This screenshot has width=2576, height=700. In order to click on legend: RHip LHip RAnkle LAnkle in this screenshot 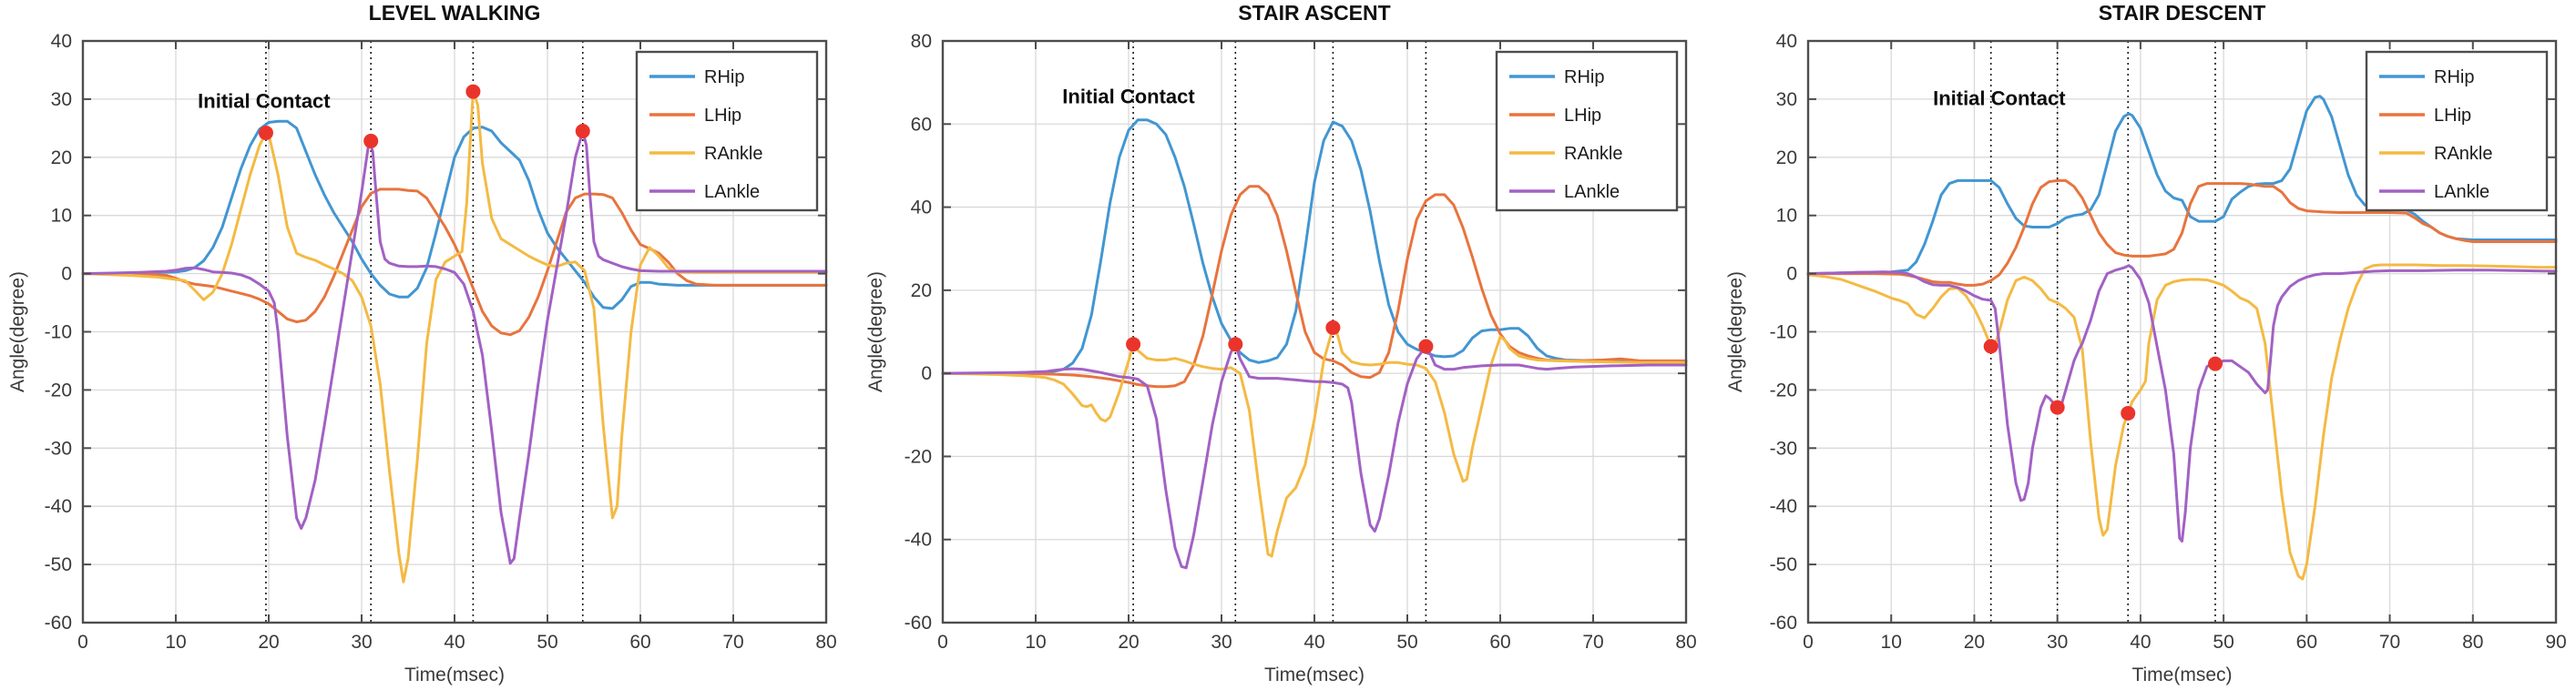, I will do `click(727, 131)`.